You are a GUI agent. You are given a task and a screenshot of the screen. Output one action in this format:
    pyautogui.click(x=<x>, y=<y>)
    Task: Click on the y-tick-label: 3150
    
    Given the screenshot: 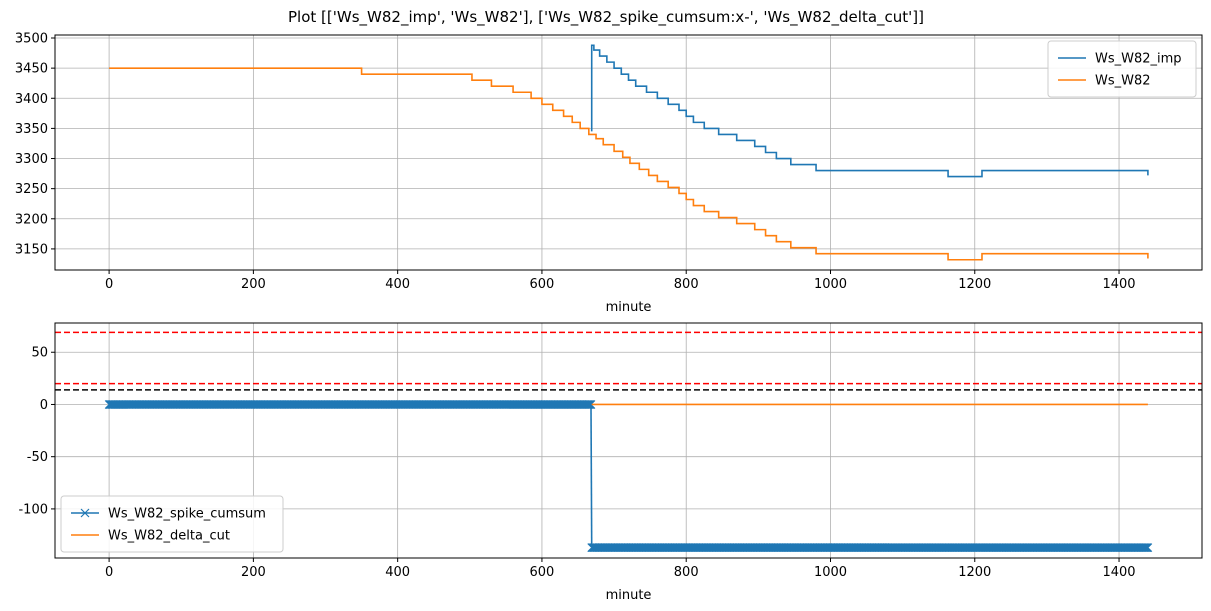 What is the action you would take?
    pyautogui.click(x=31, y=249)
    